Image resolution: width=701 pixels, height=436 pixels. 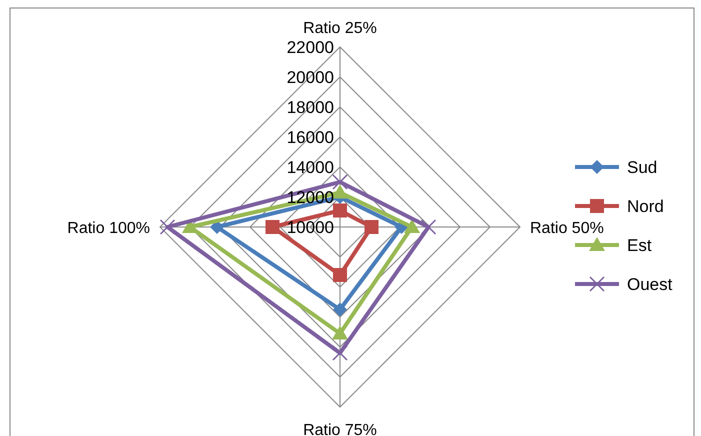 I want to click on y-tick-label: 22000, so click(x=310, y=47).